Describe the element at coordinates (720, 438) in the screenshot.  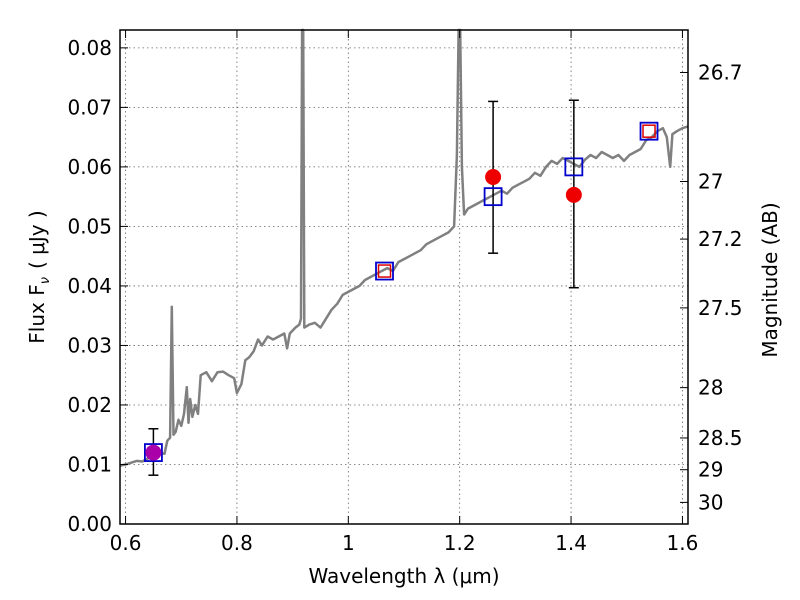
I see `y2-tick-label: 28.5` at that location.